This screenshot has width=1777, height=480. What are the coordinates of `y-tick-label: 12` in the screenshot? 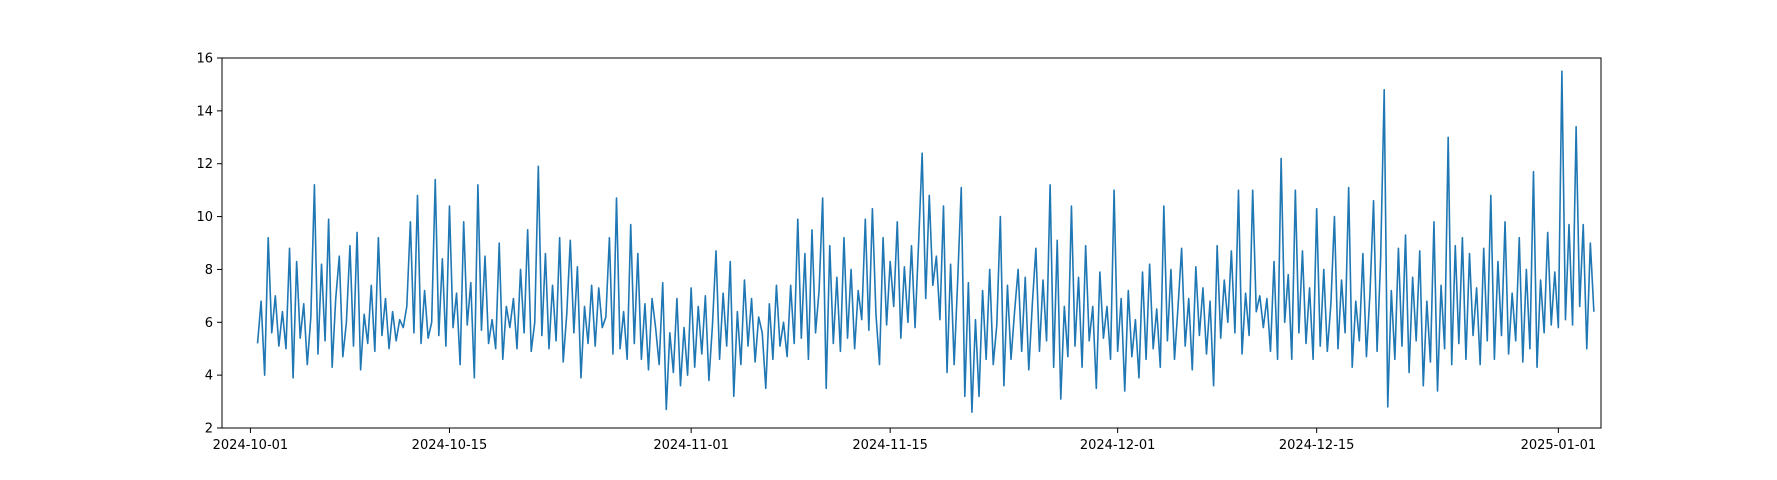 It's located at (204, 164).